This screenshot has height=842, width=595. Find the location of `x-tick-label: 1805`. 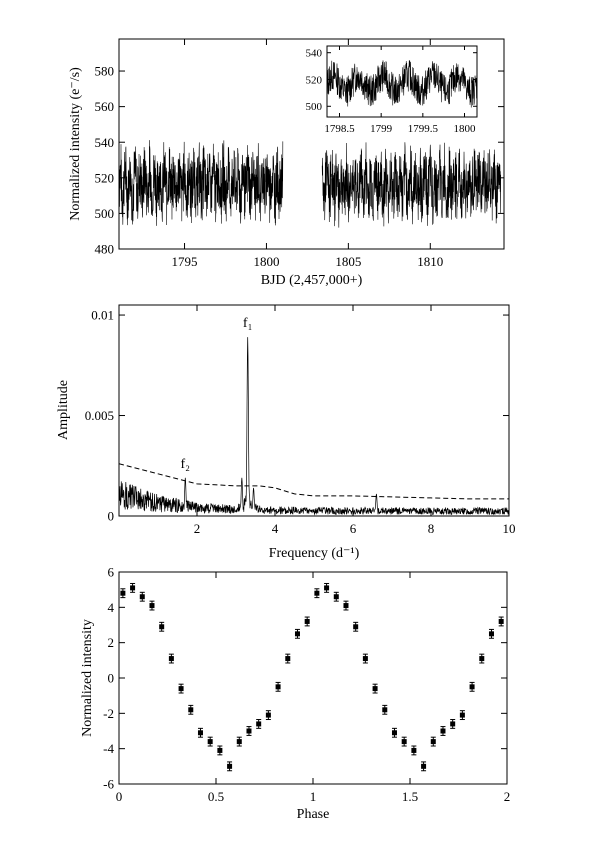

x-tick-label: 1805 is located at coordinates (348, 261).